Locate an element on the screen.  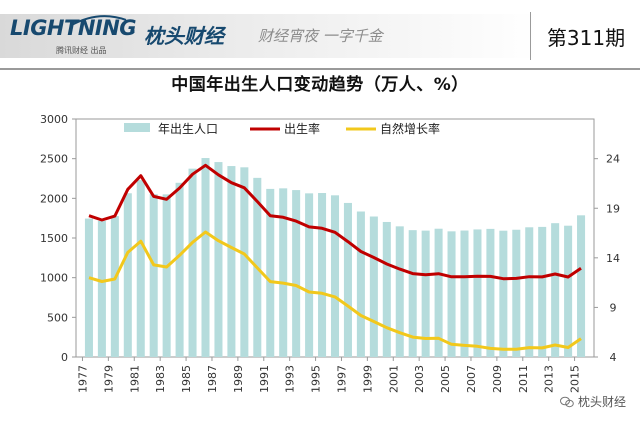
left-tick-label: 2000 is located at coordinates (54, 198).